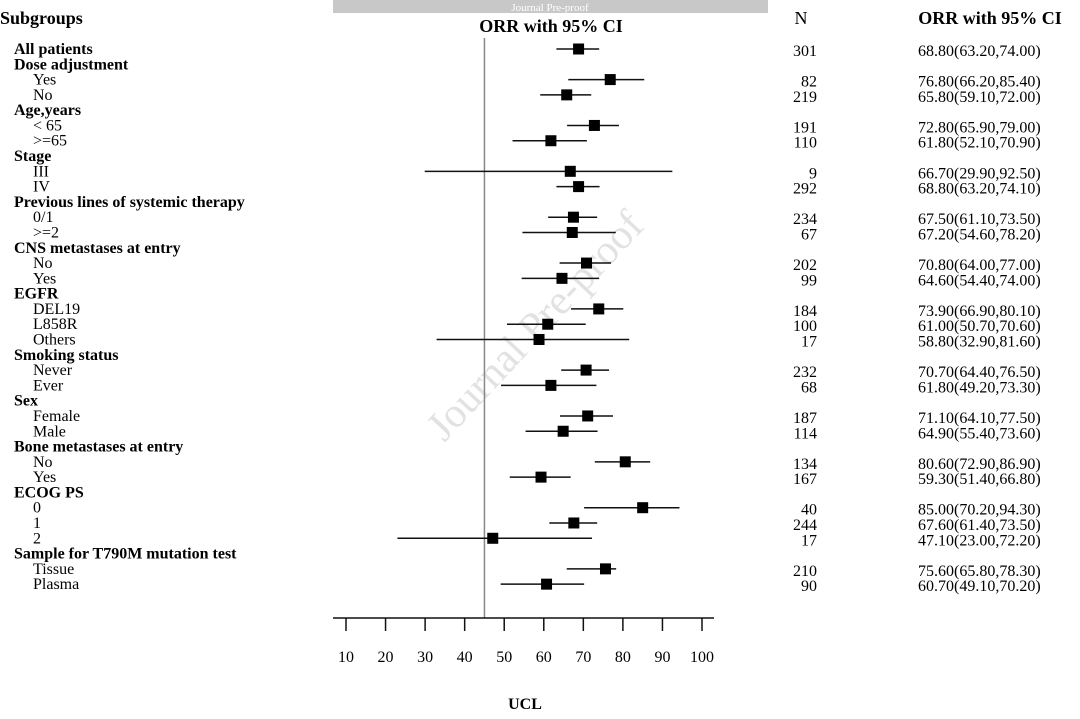  What do you see at coordinates (50, 141) in the screenshot?
I see `subgroup-label: >=65` at bounding box center [50, 141].